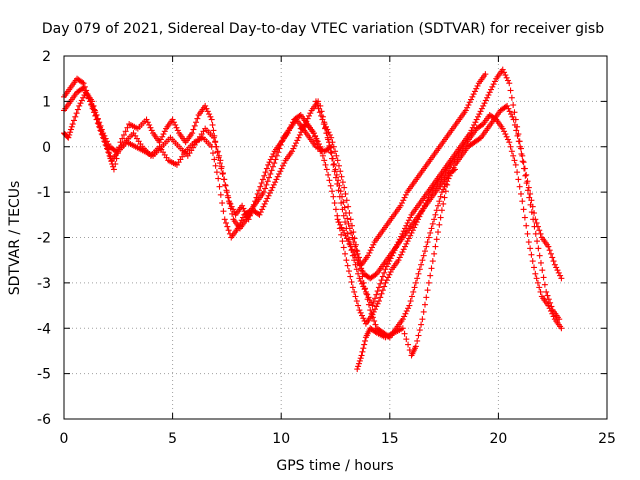  What do you see at coordinates (44, 375) in the screenshot?
I see `y-tick-label: -5` at bounding box center [44, 375].